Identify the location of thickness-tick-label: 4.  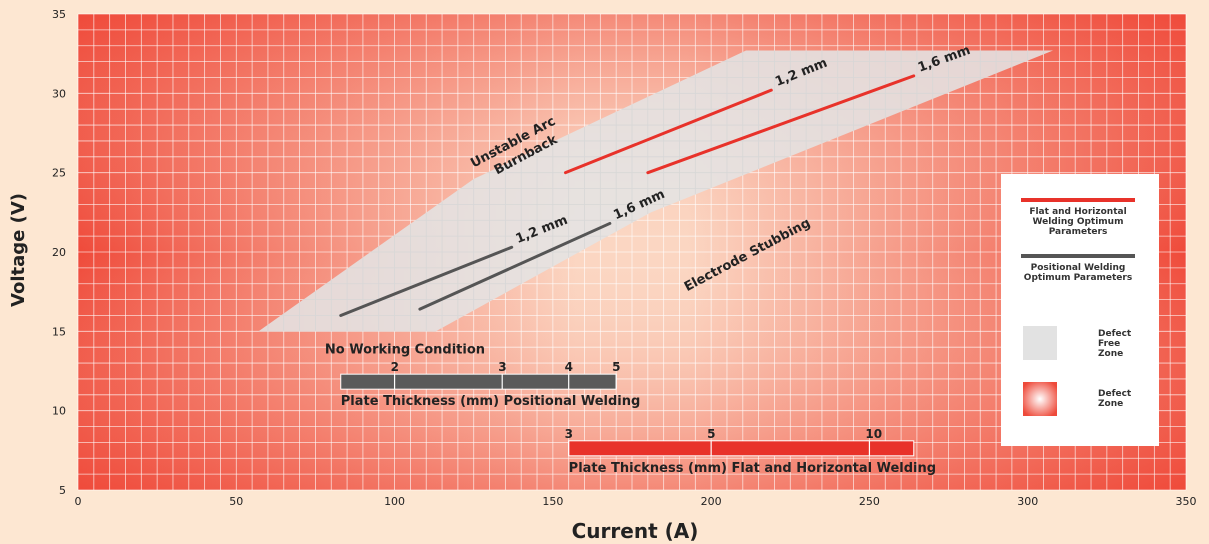
(569, 367).